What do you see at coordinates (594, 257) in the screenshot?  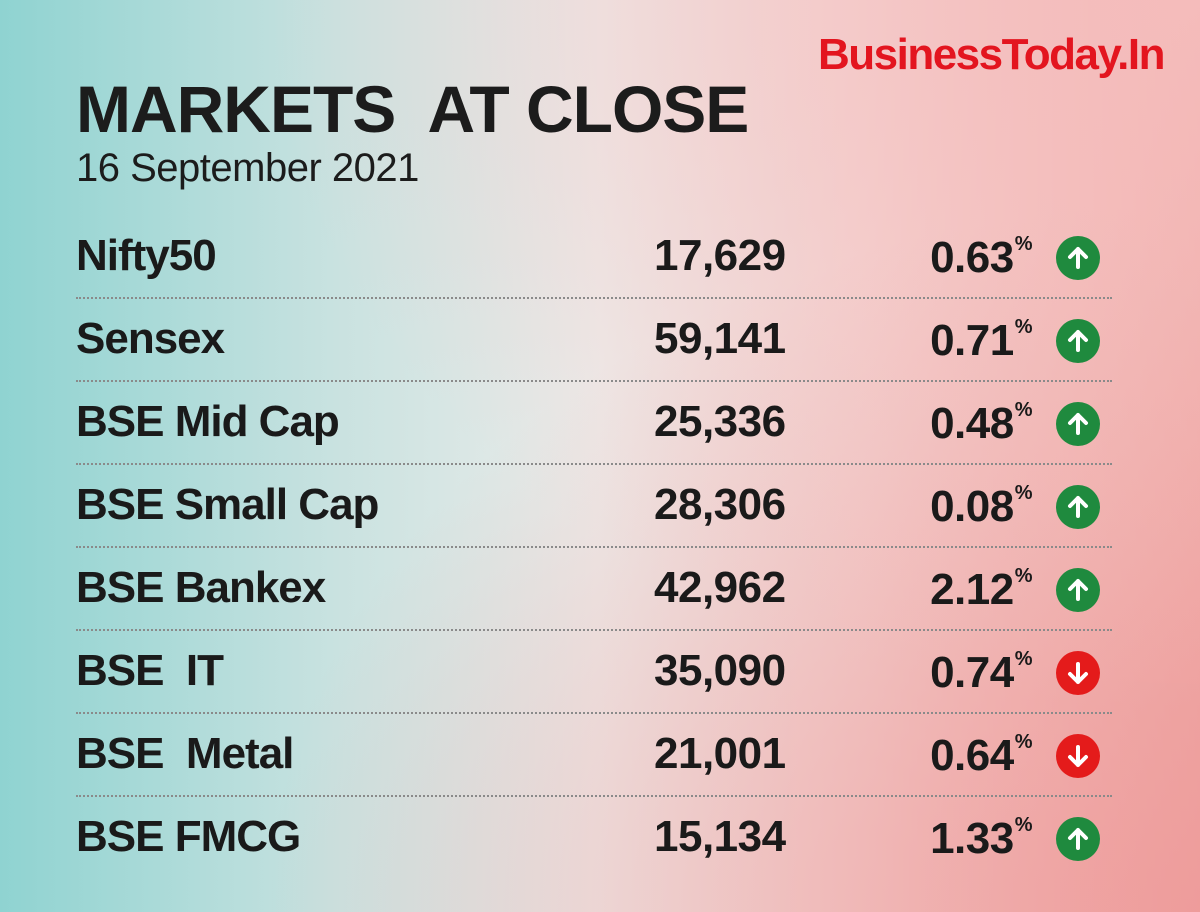 I see `market-row: Nifty50 17,629 0.63%` at bounding box center [594, 257].